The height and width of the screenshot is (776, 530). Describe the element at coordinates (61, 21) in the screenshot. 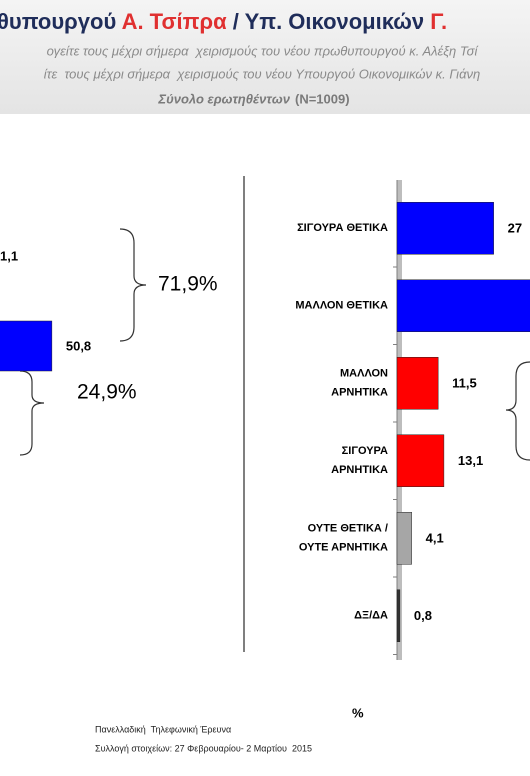

I see `title-part: θυπουργού` at that location.